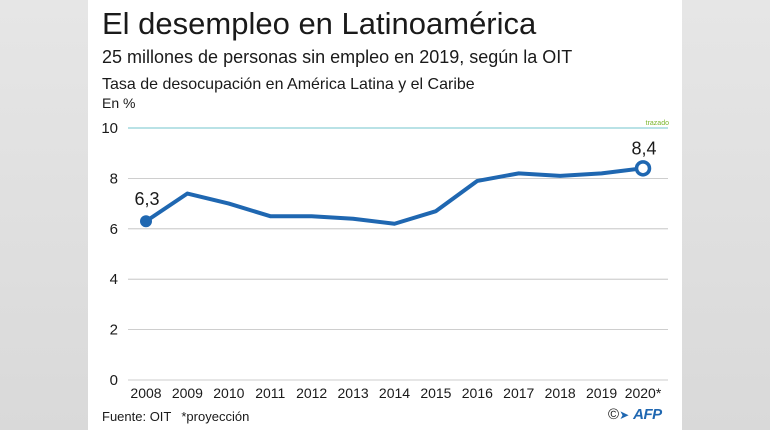 This screenshot has width=770, height=430. Describe the element at coordinates (114, 279) in the screenshot. I see `y-tick-label-4: 4` at that location.